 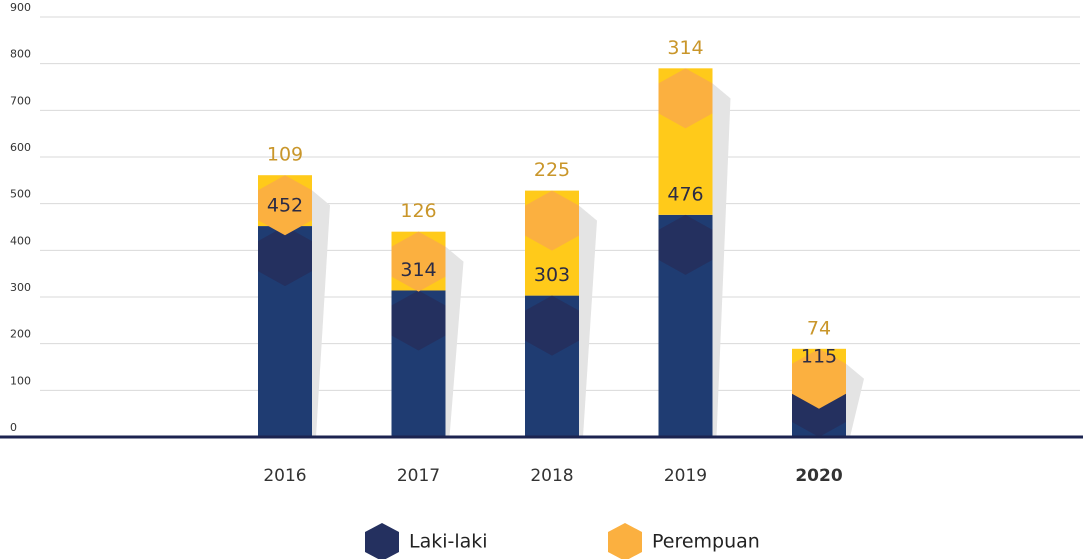 I want to click on value-label: 126, so click(x=418, y=211).